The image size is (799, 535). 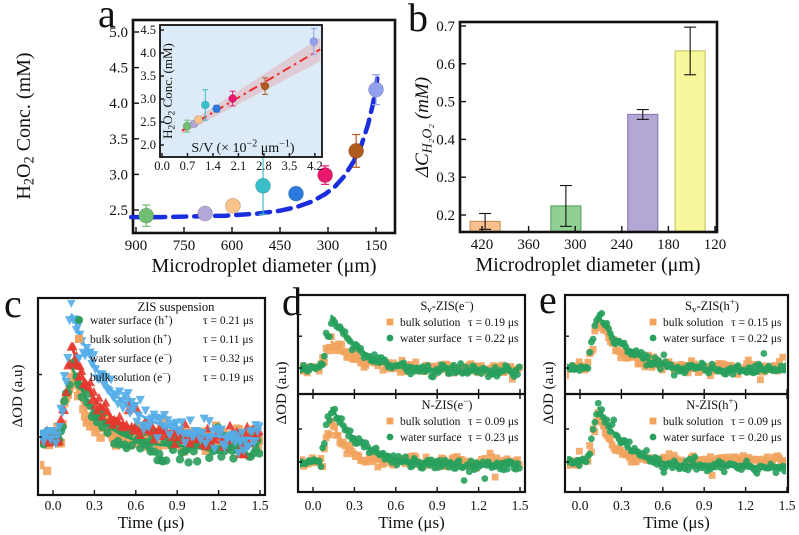 What do you see at coordinates (168, 91) in the screenshot?
I see `svg-text: H2O2 Conc. (mM)` at bounding box center [168, 91].